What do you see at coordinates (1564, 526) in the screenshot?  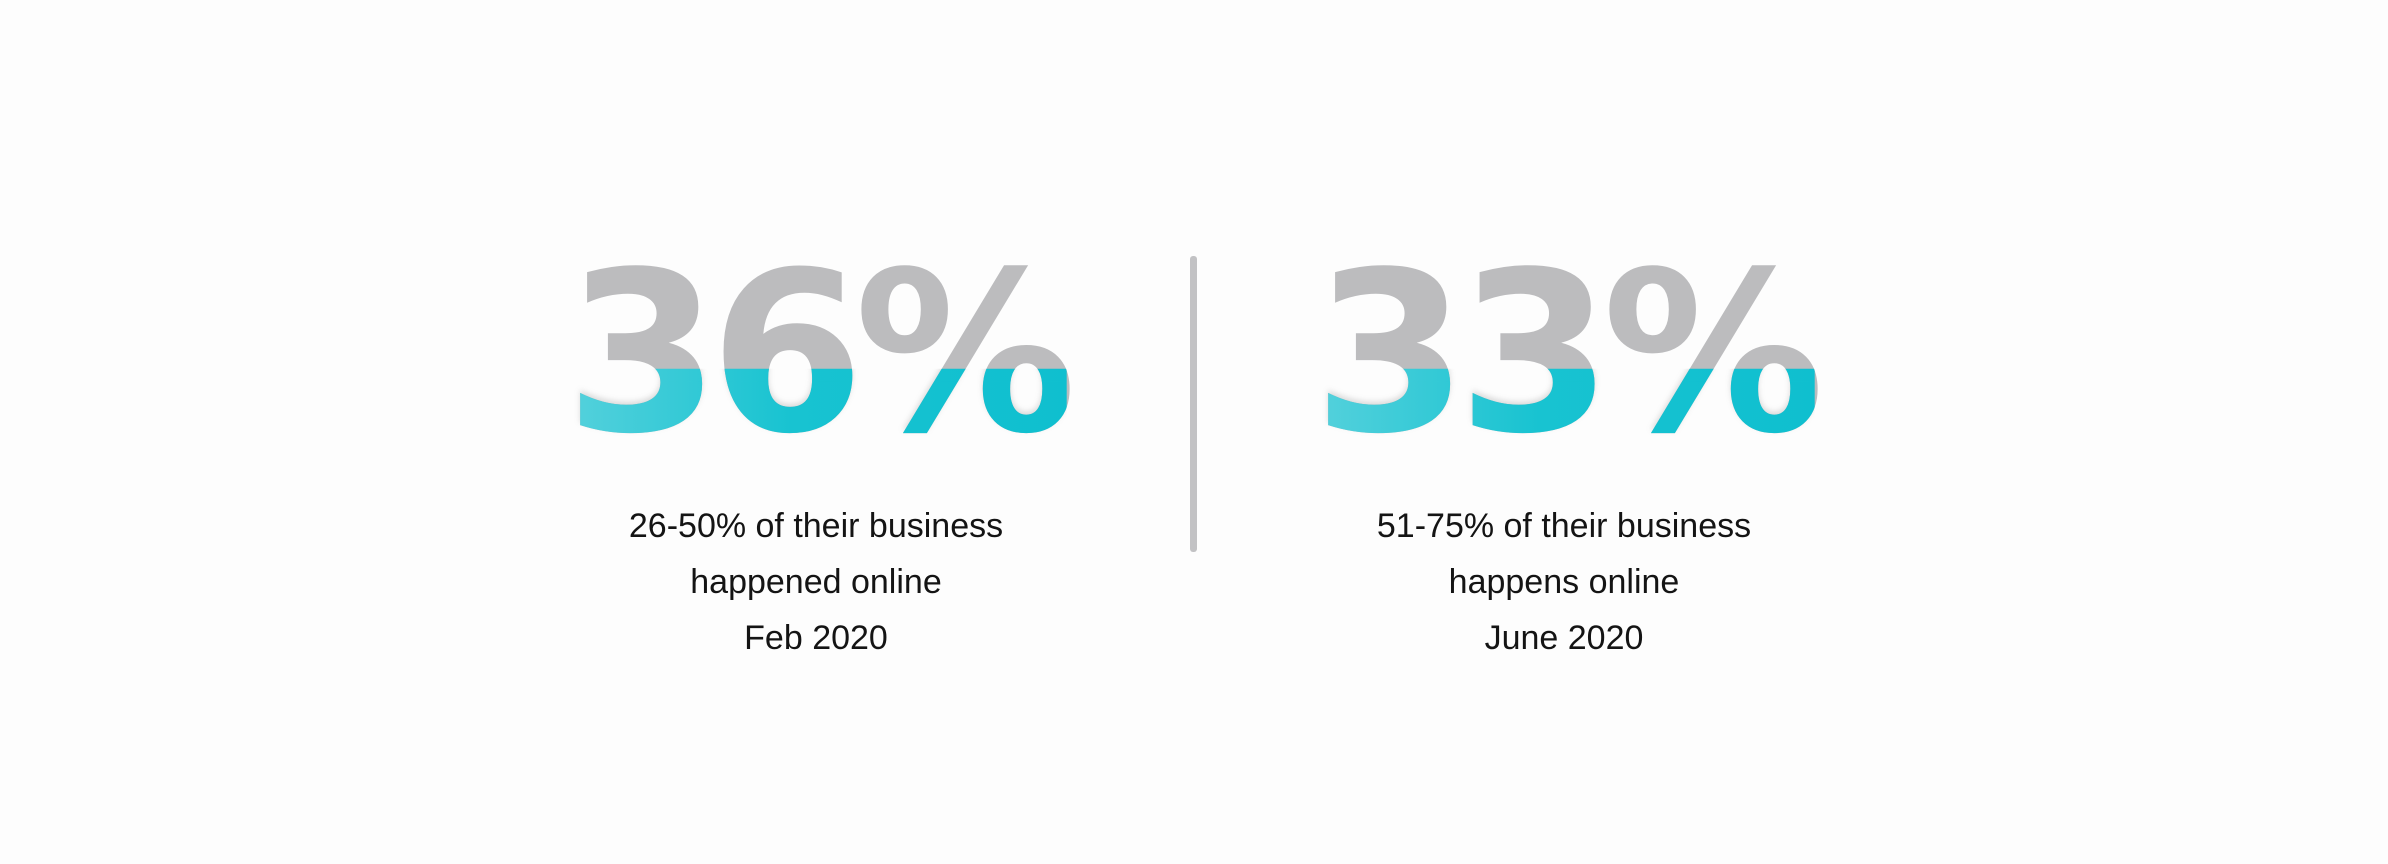 I see `stat-caption-line: 51-75% of their business` at bounding box center [1564, 526].